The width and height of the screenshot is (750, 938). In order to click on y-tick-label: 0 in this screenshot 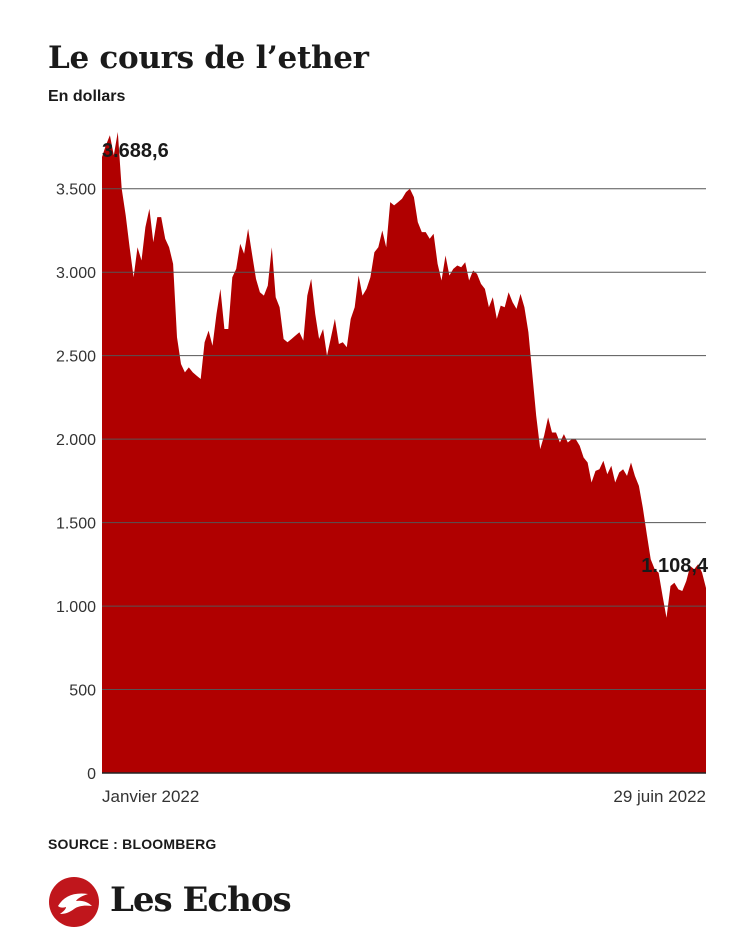, I will do `click(91, 774)`.